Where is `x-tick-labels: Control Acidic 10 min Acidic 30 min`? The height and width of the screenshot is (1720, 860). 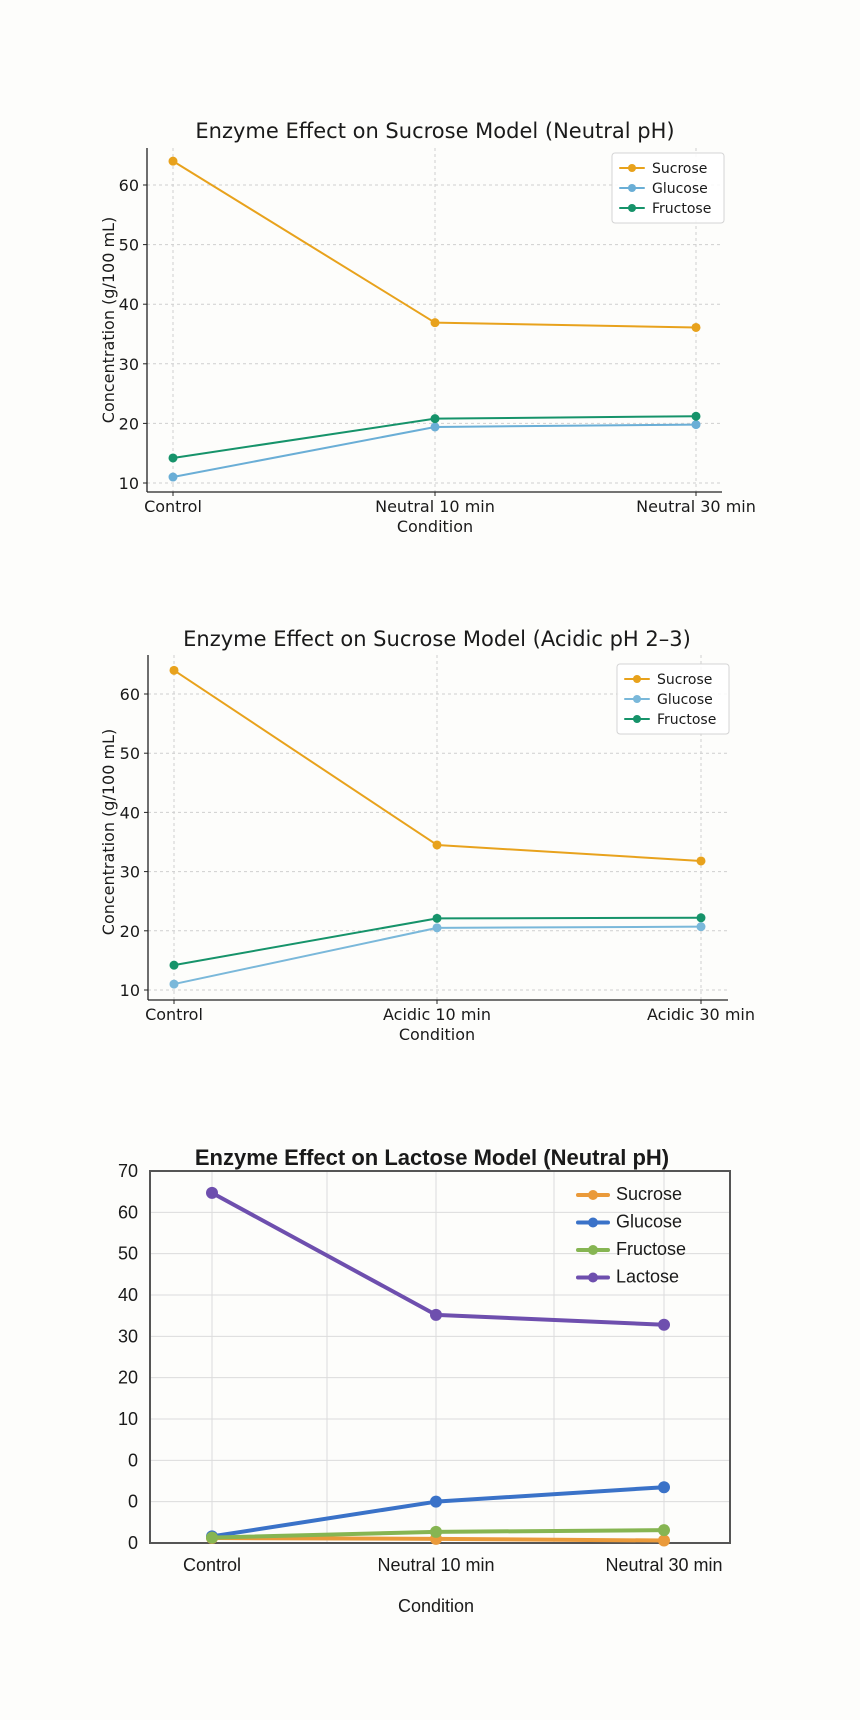 x-tick-labels: Control Acidic 10 min Acidic 30 min is located at coordinates (450, 1014).